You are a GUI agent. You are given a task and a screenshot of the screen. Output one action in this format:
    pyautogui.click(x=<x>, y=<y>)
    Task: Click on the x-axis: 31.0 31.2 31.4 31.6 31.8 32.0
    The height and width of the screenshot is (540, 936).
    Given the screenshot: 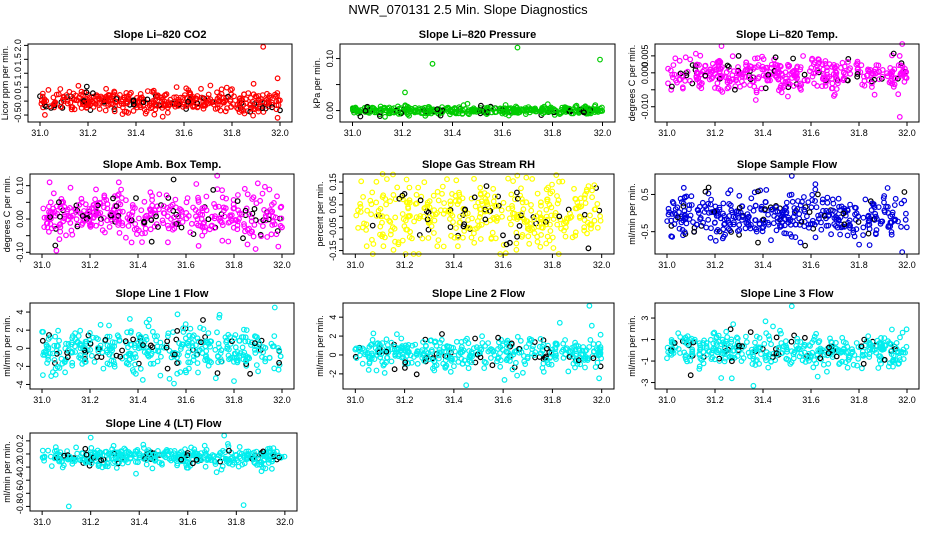 What is the action you would take?
    pyautogui.click(x=787, y=262)
    